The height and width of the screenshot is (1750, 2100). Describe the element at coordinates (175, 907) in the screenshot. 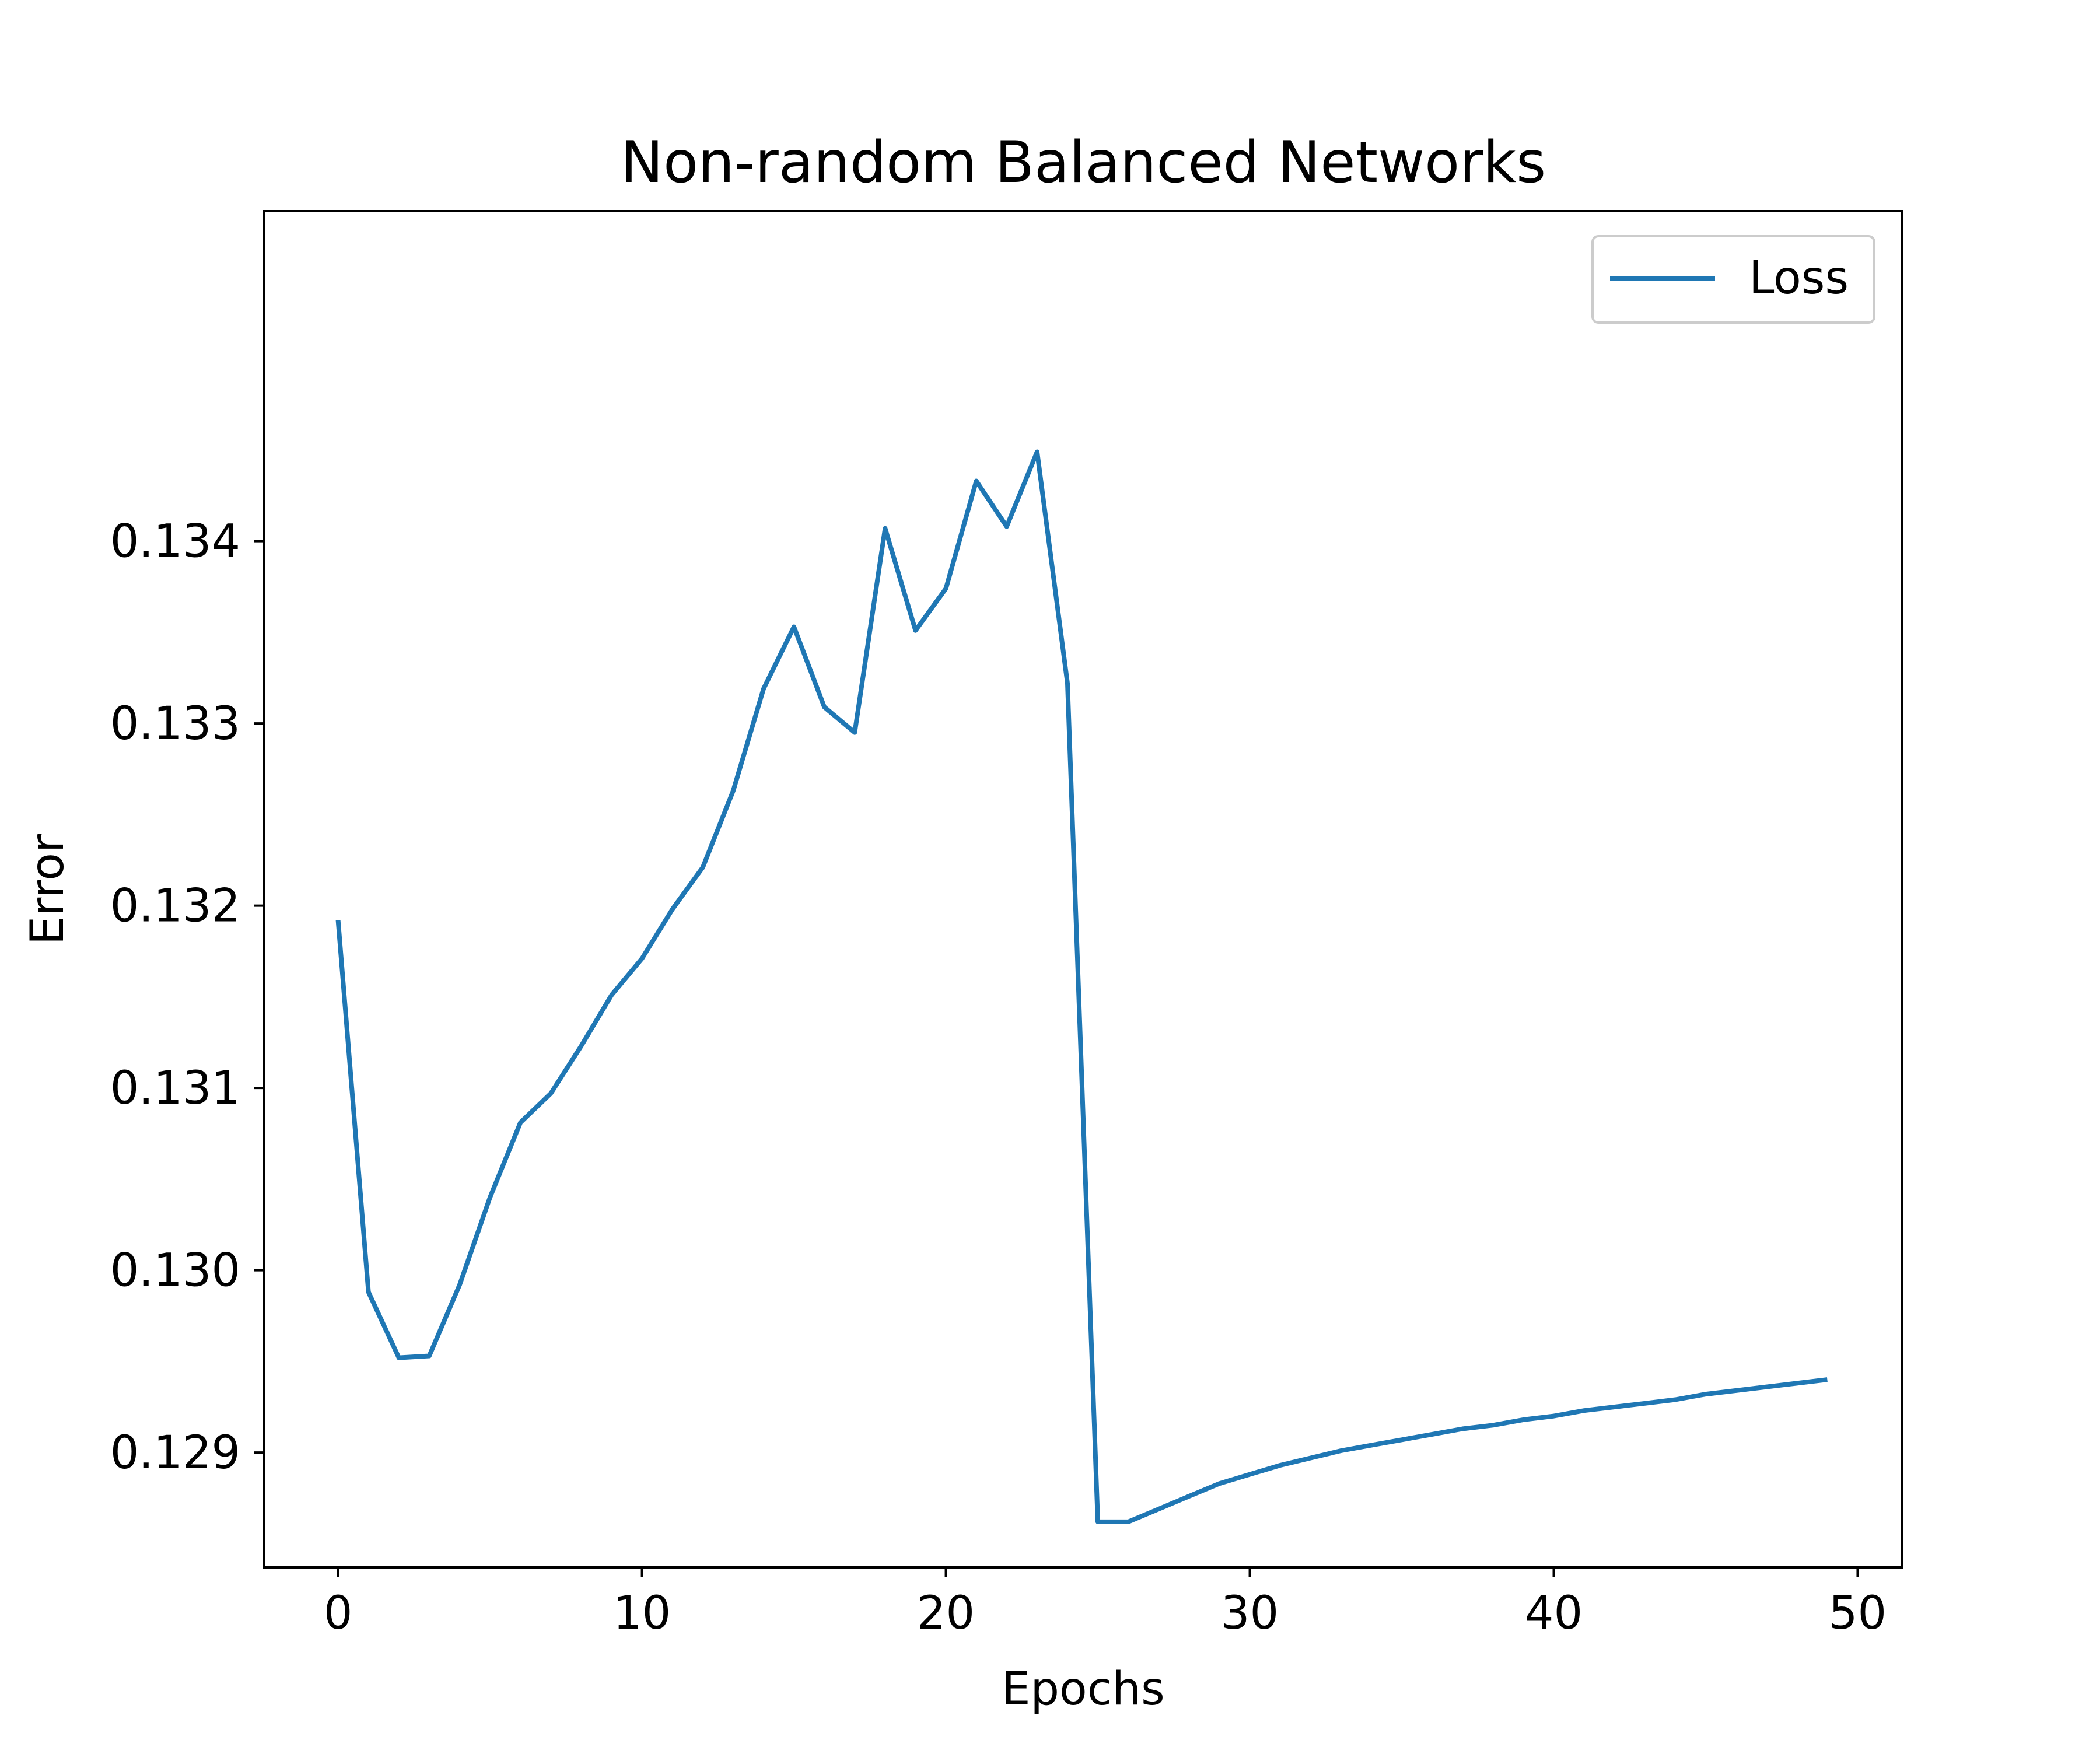

I see `y-tick-label: 0.132` at that location.